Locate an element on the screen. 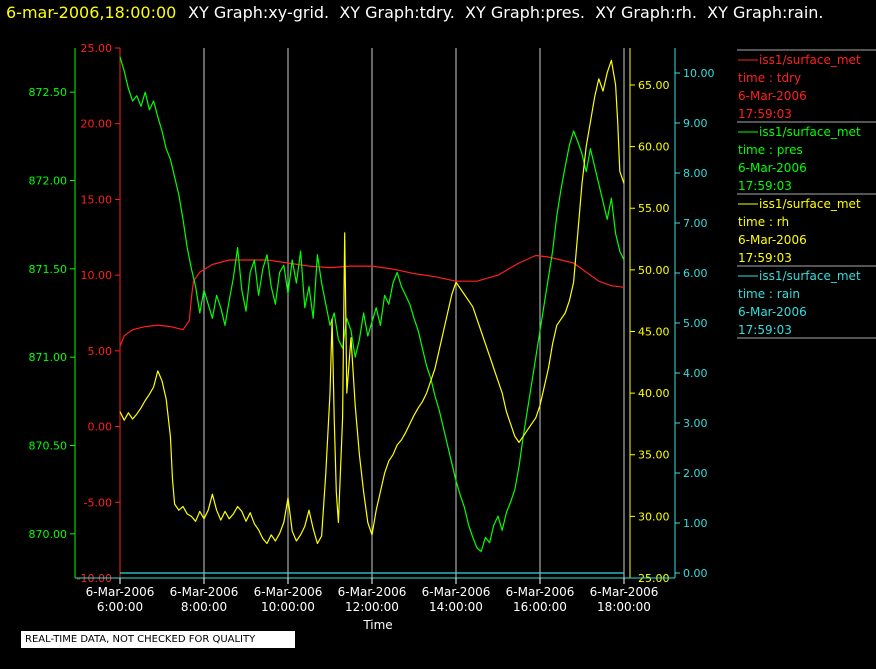 Image resolution: width=876 pixels, height=669 pixels. pres-axis: 870.00 870.50 871.00 871.50 872.00 872.50 is located at coordinates (52, 313).